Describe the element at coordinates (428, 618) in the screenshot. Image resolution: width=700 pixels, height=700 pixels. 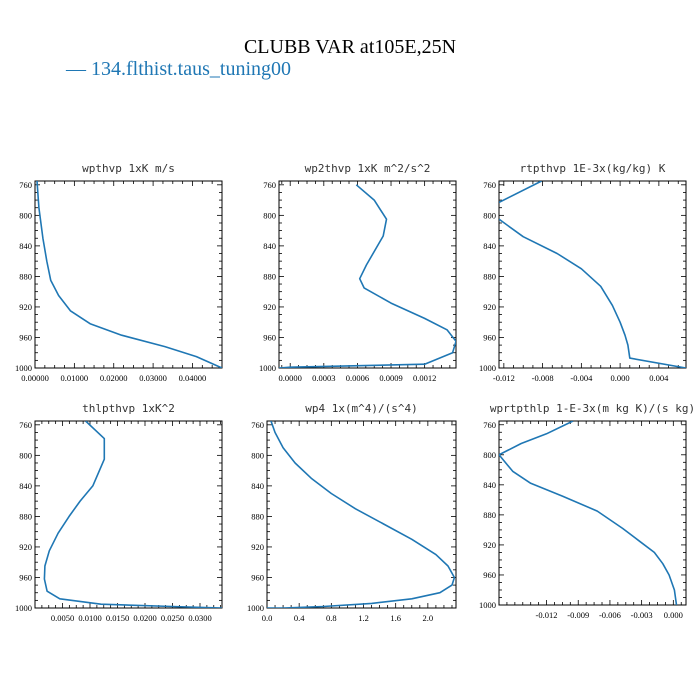
I see `x-tick-label: 2.0` at that location.